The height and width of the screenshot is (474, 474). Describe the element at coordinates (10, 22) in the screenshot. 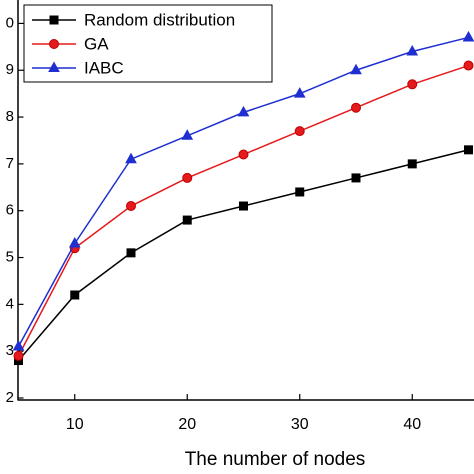

I see `y-tick-label: 0` at that location.